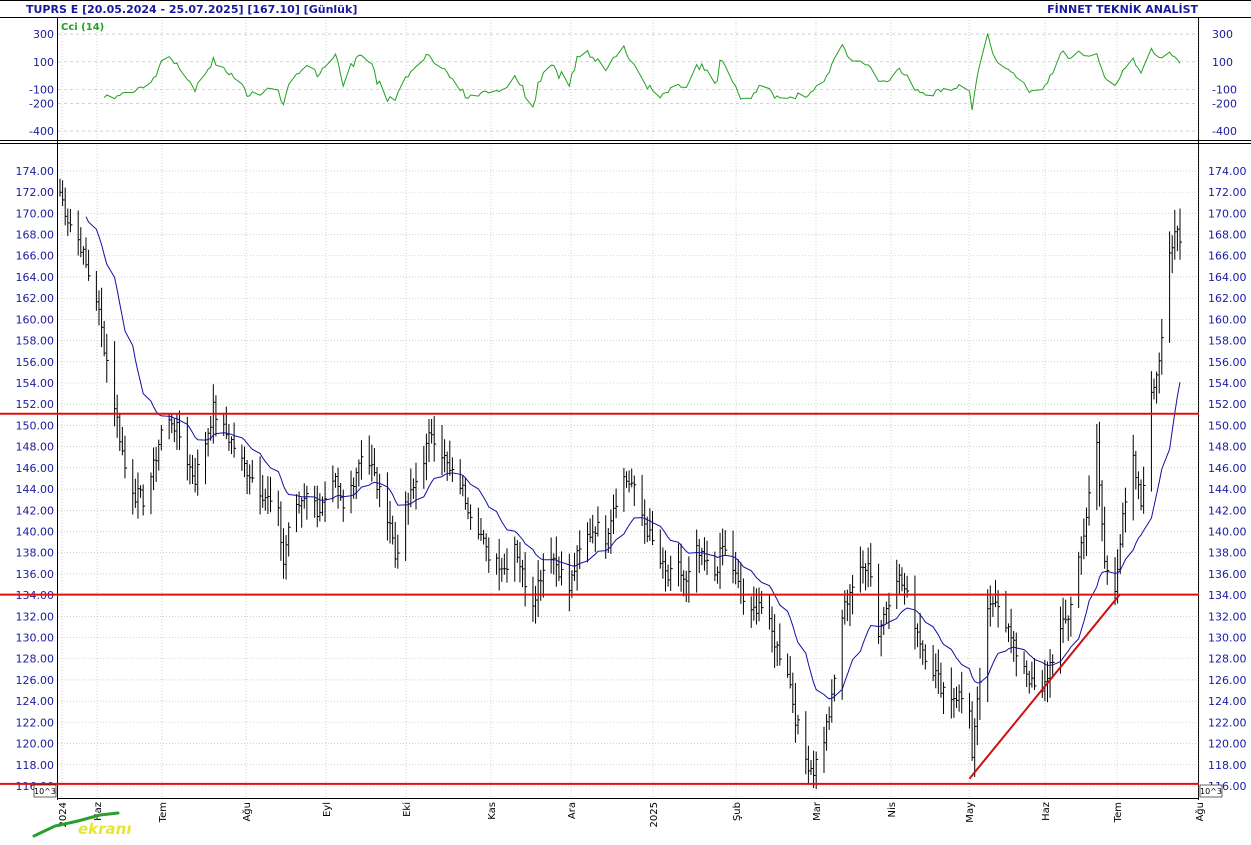 The height and width of the screenshot is (845, 1251). What do you see at coordinates (1227, 595) in the screenshot?
I see `price-tick-label-right: 134.00` at bounding box center [1227, 595].